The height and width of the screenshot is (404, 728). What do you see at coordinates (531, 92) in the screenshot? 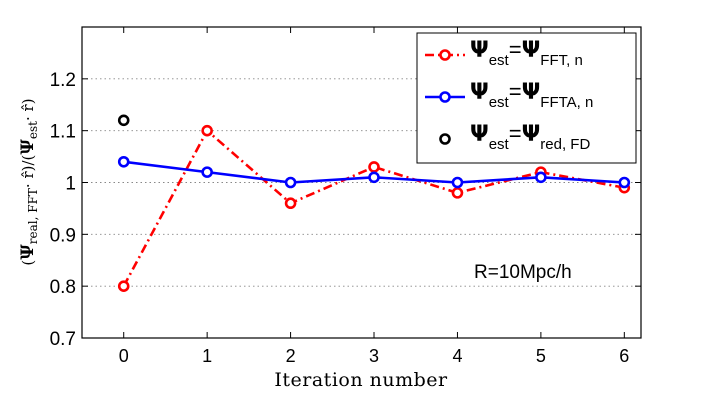
I see `legend-psi-b-1: Ψ` at bounding box center [531, 92].